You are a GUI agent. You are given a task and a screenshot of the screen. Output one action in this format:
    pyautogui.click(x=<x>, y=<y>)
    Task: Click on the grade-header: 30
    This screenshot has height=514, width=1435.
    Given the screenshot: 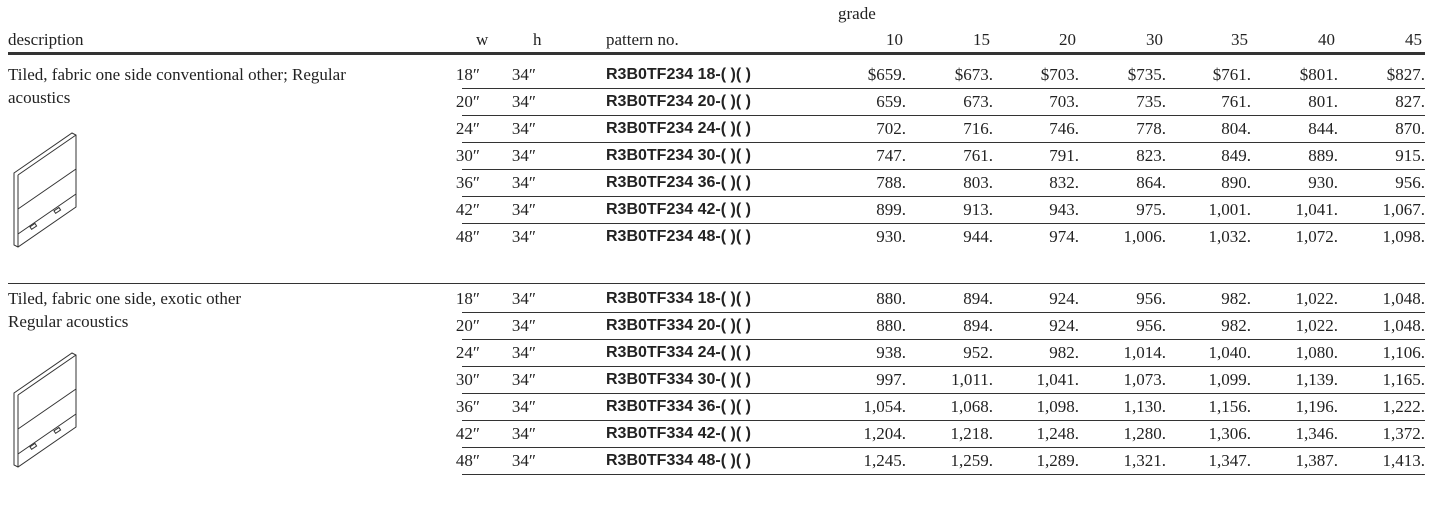 What is the action you would take?
    pyautogui.click(x=1154, y=39)
    